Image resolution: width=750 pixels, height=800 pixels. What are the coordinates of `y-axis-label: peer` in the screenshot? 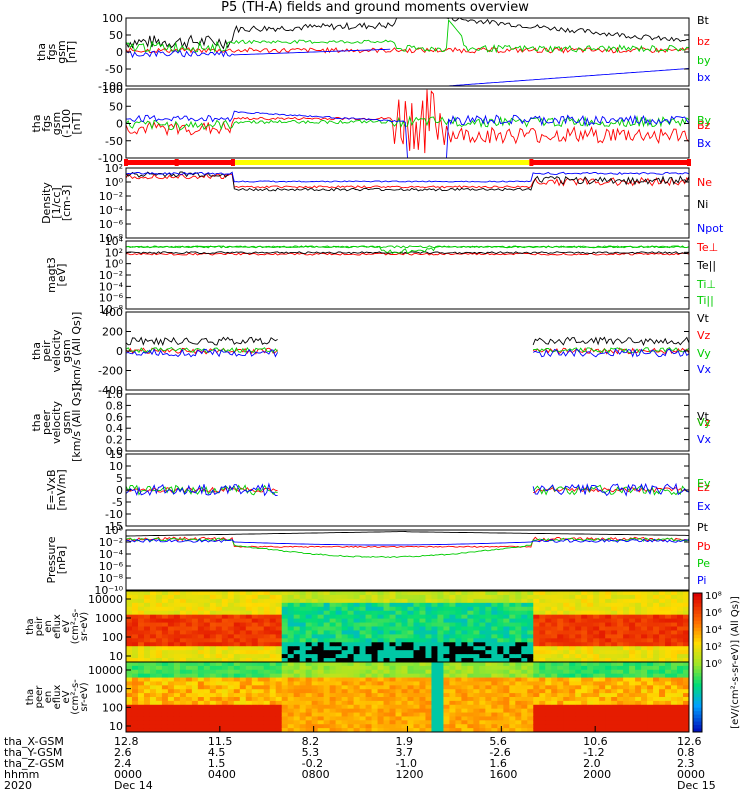 It's located at (46, 423).